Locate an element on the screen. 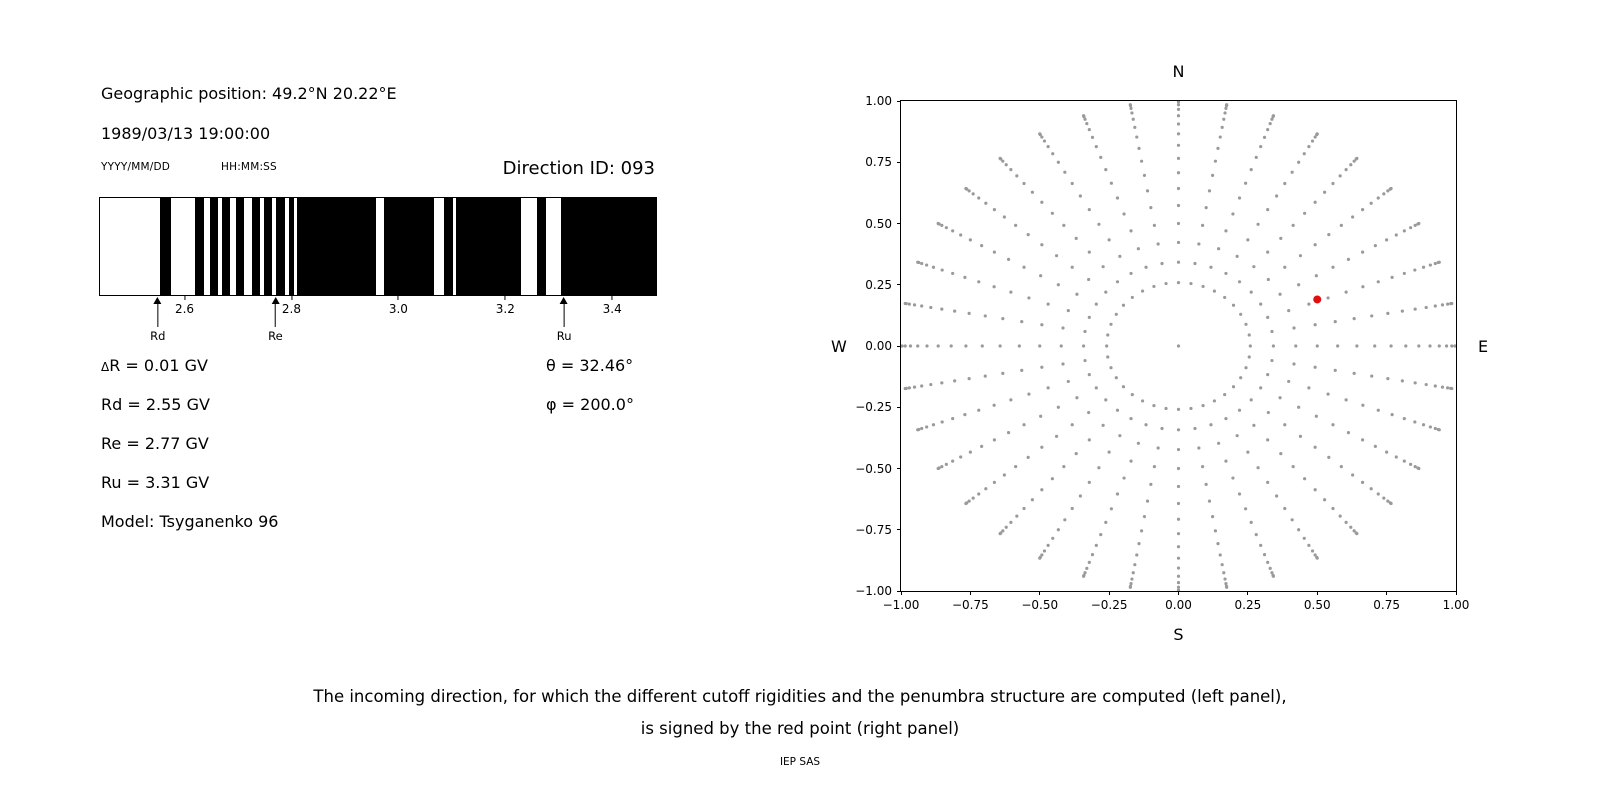 This screenshot has height=800, width=1600. x-tick-label: 3.0 is located at coordinates (398, 309).